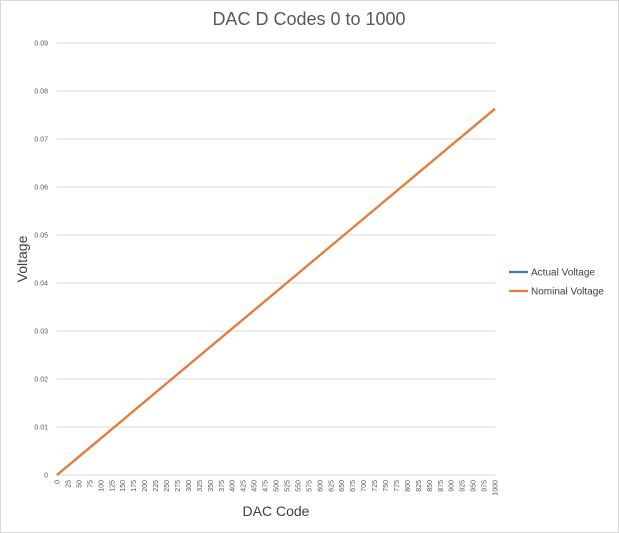 The image size is (619, 533). I want to click on x-axis-title: DAC Code, so click(276, 511).